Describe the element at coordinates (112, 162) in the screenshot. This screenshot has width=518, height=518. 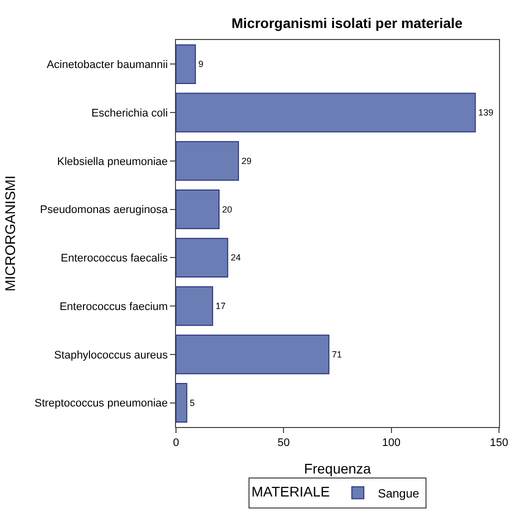
I see `y-tick-label: Klebsiella pneumoniae` at that location.